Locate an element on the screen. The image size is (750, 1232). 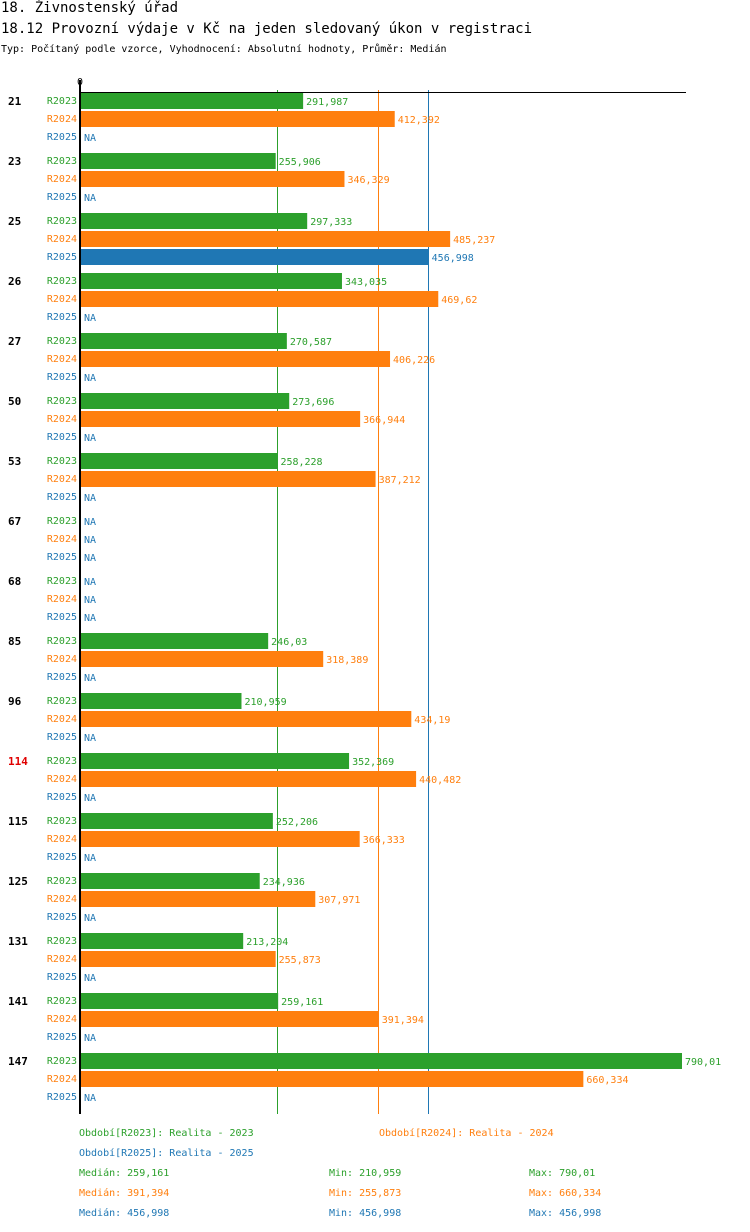
series-label-115-R2025: R2025 is located at coordinates (62, 857).